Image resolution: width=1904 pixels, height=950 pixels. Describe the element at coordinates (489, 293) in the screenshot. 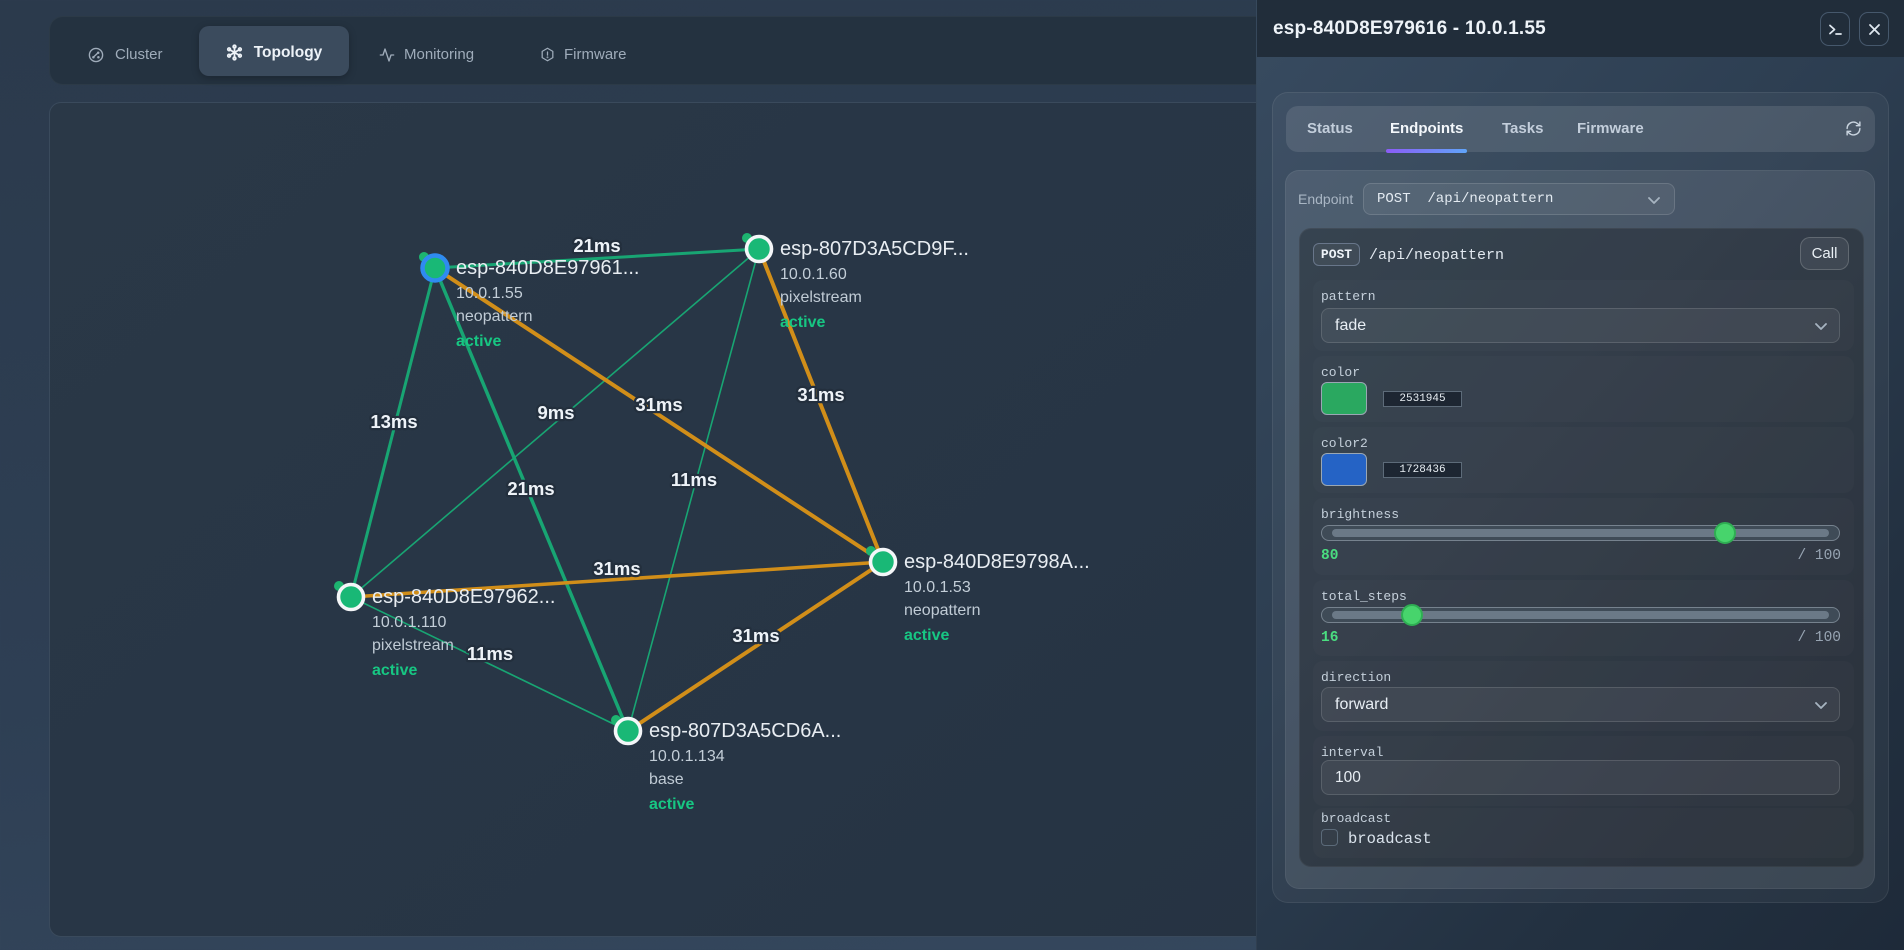

I see `svg-text: 10.0.1.55` at that location.